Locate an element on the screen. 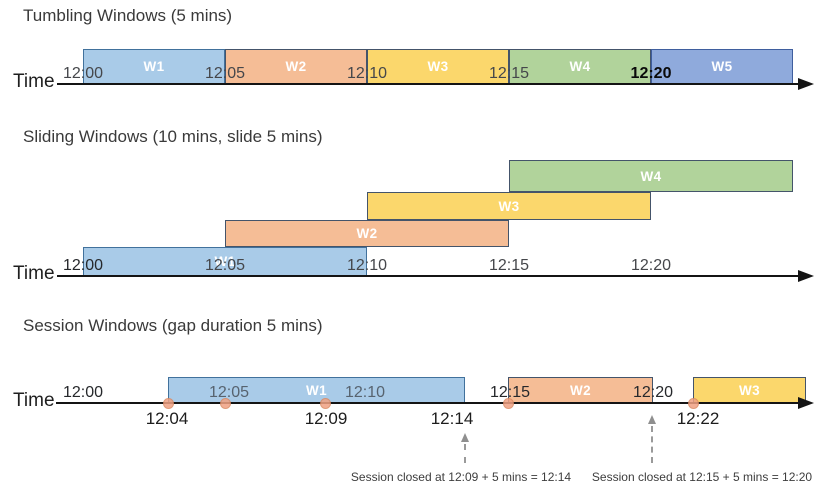 This screenshot has height=498, width=829. window-box: W5 is located at coordinates (722, 66).